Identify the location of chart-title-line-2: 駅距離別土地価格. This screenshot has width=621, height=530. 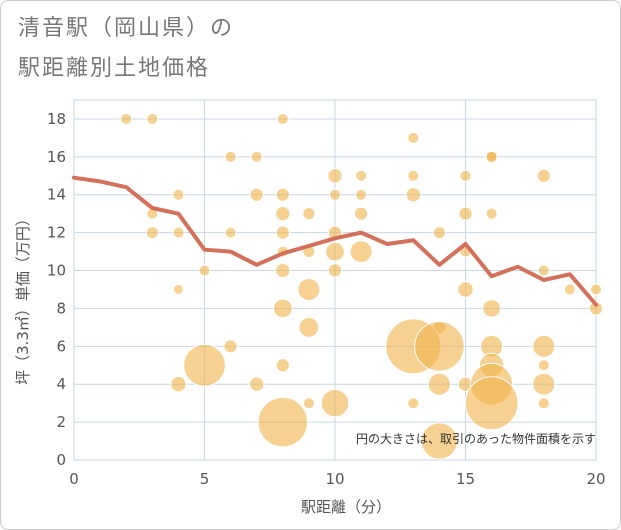
(114, 68).